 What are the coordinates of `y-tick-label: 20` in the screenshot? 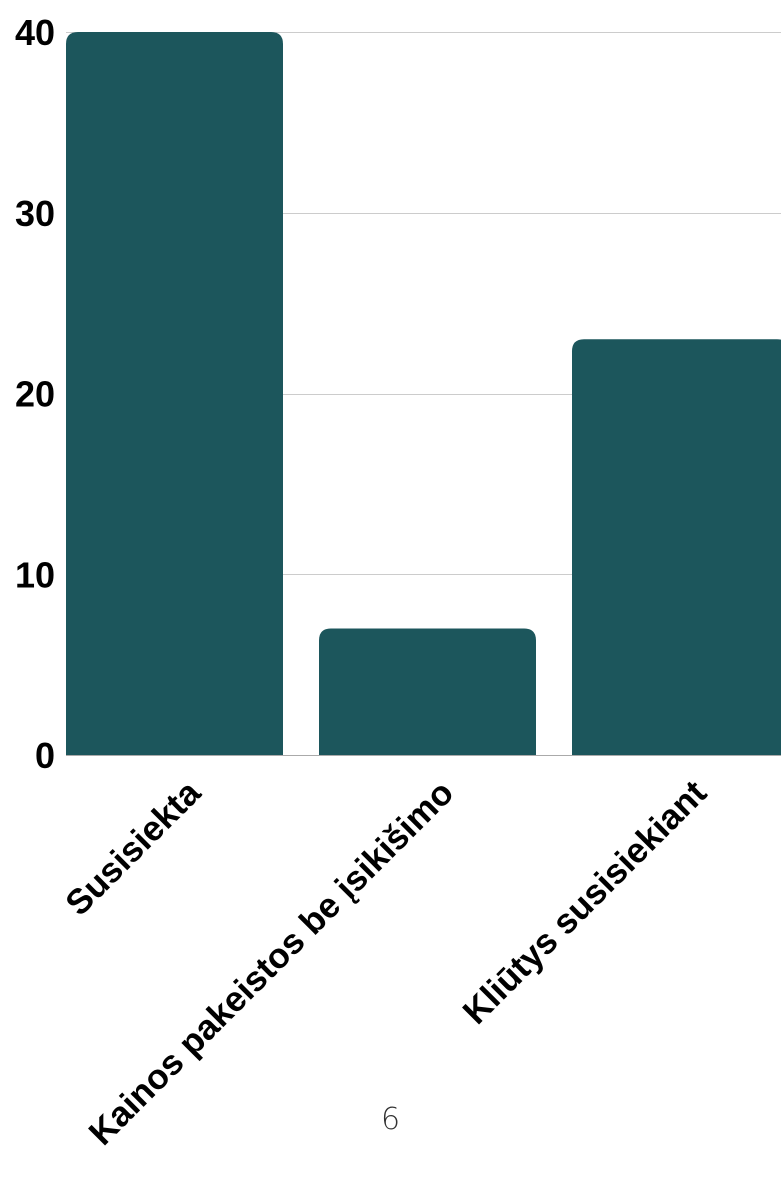 It's located at (35, 394).